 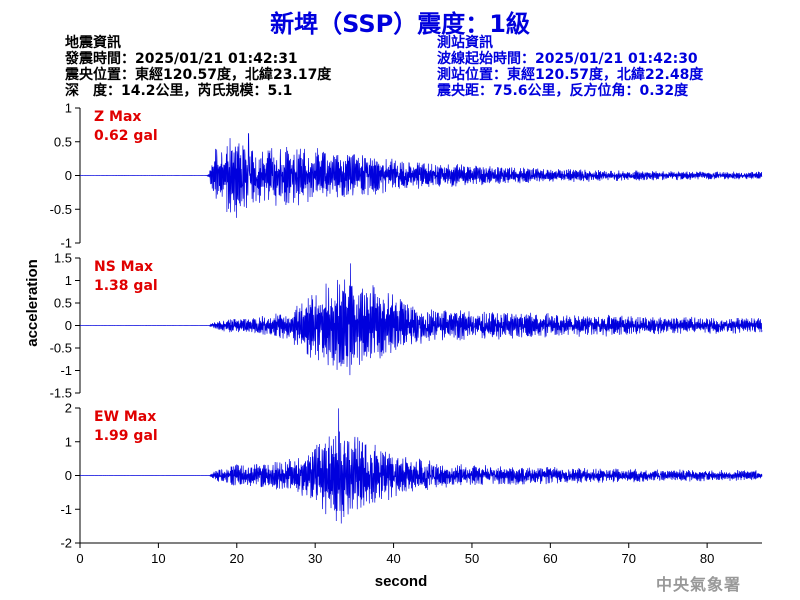 What do you see at coordinates (125, 417) in the screenshot?
I see `legend-ew-label: EW Max` at bounding box center [125, 417].